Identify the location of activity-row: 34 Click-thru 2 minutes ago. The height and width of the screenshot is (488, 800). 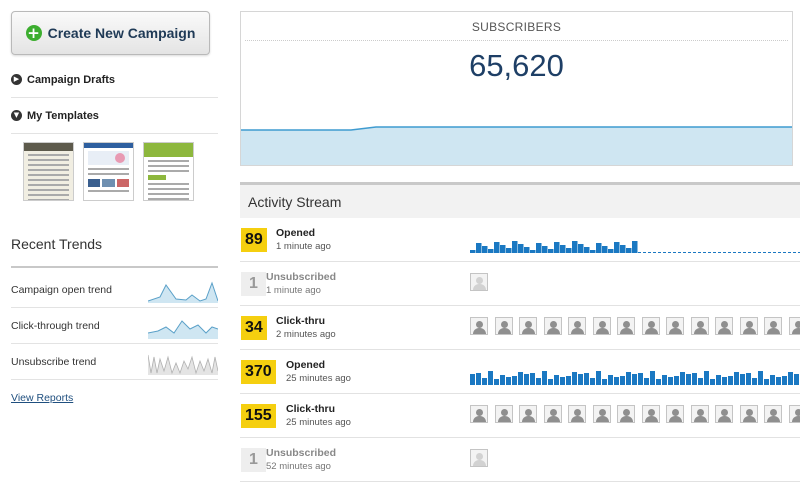
(520, 328).